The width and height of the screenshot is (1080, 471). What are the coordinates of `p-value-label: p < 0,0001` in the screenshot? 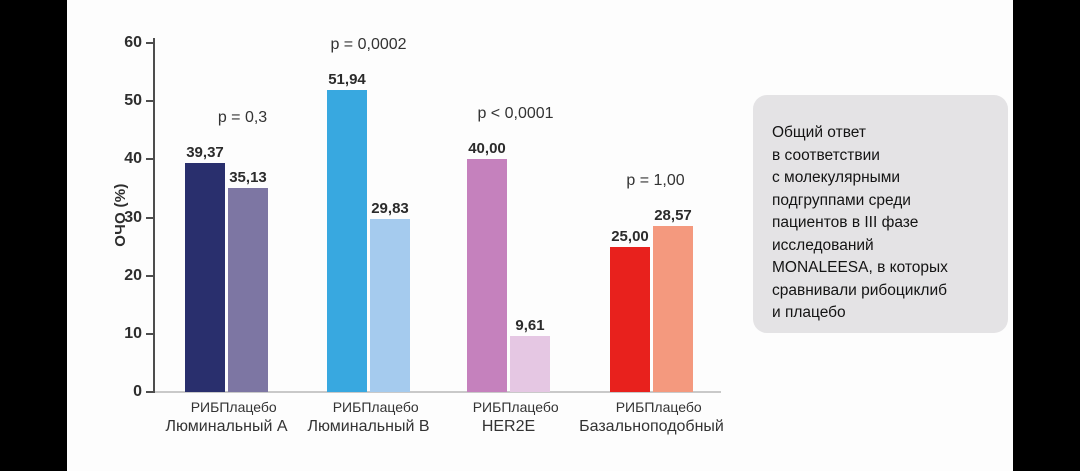 It's located at (515, 114).